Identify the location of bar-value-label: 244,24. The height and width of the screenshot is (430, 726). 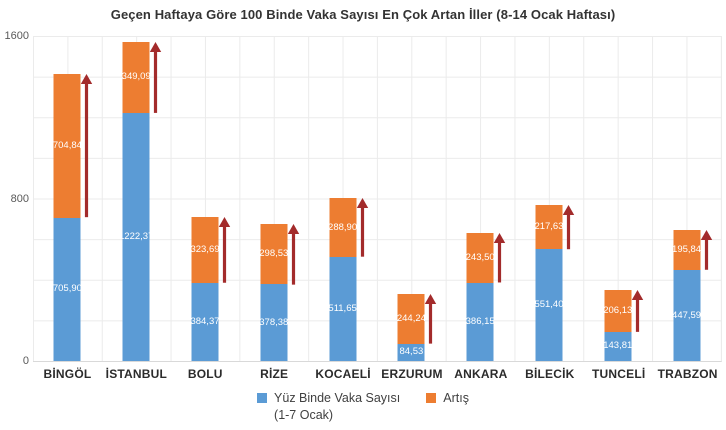
(411, 319).